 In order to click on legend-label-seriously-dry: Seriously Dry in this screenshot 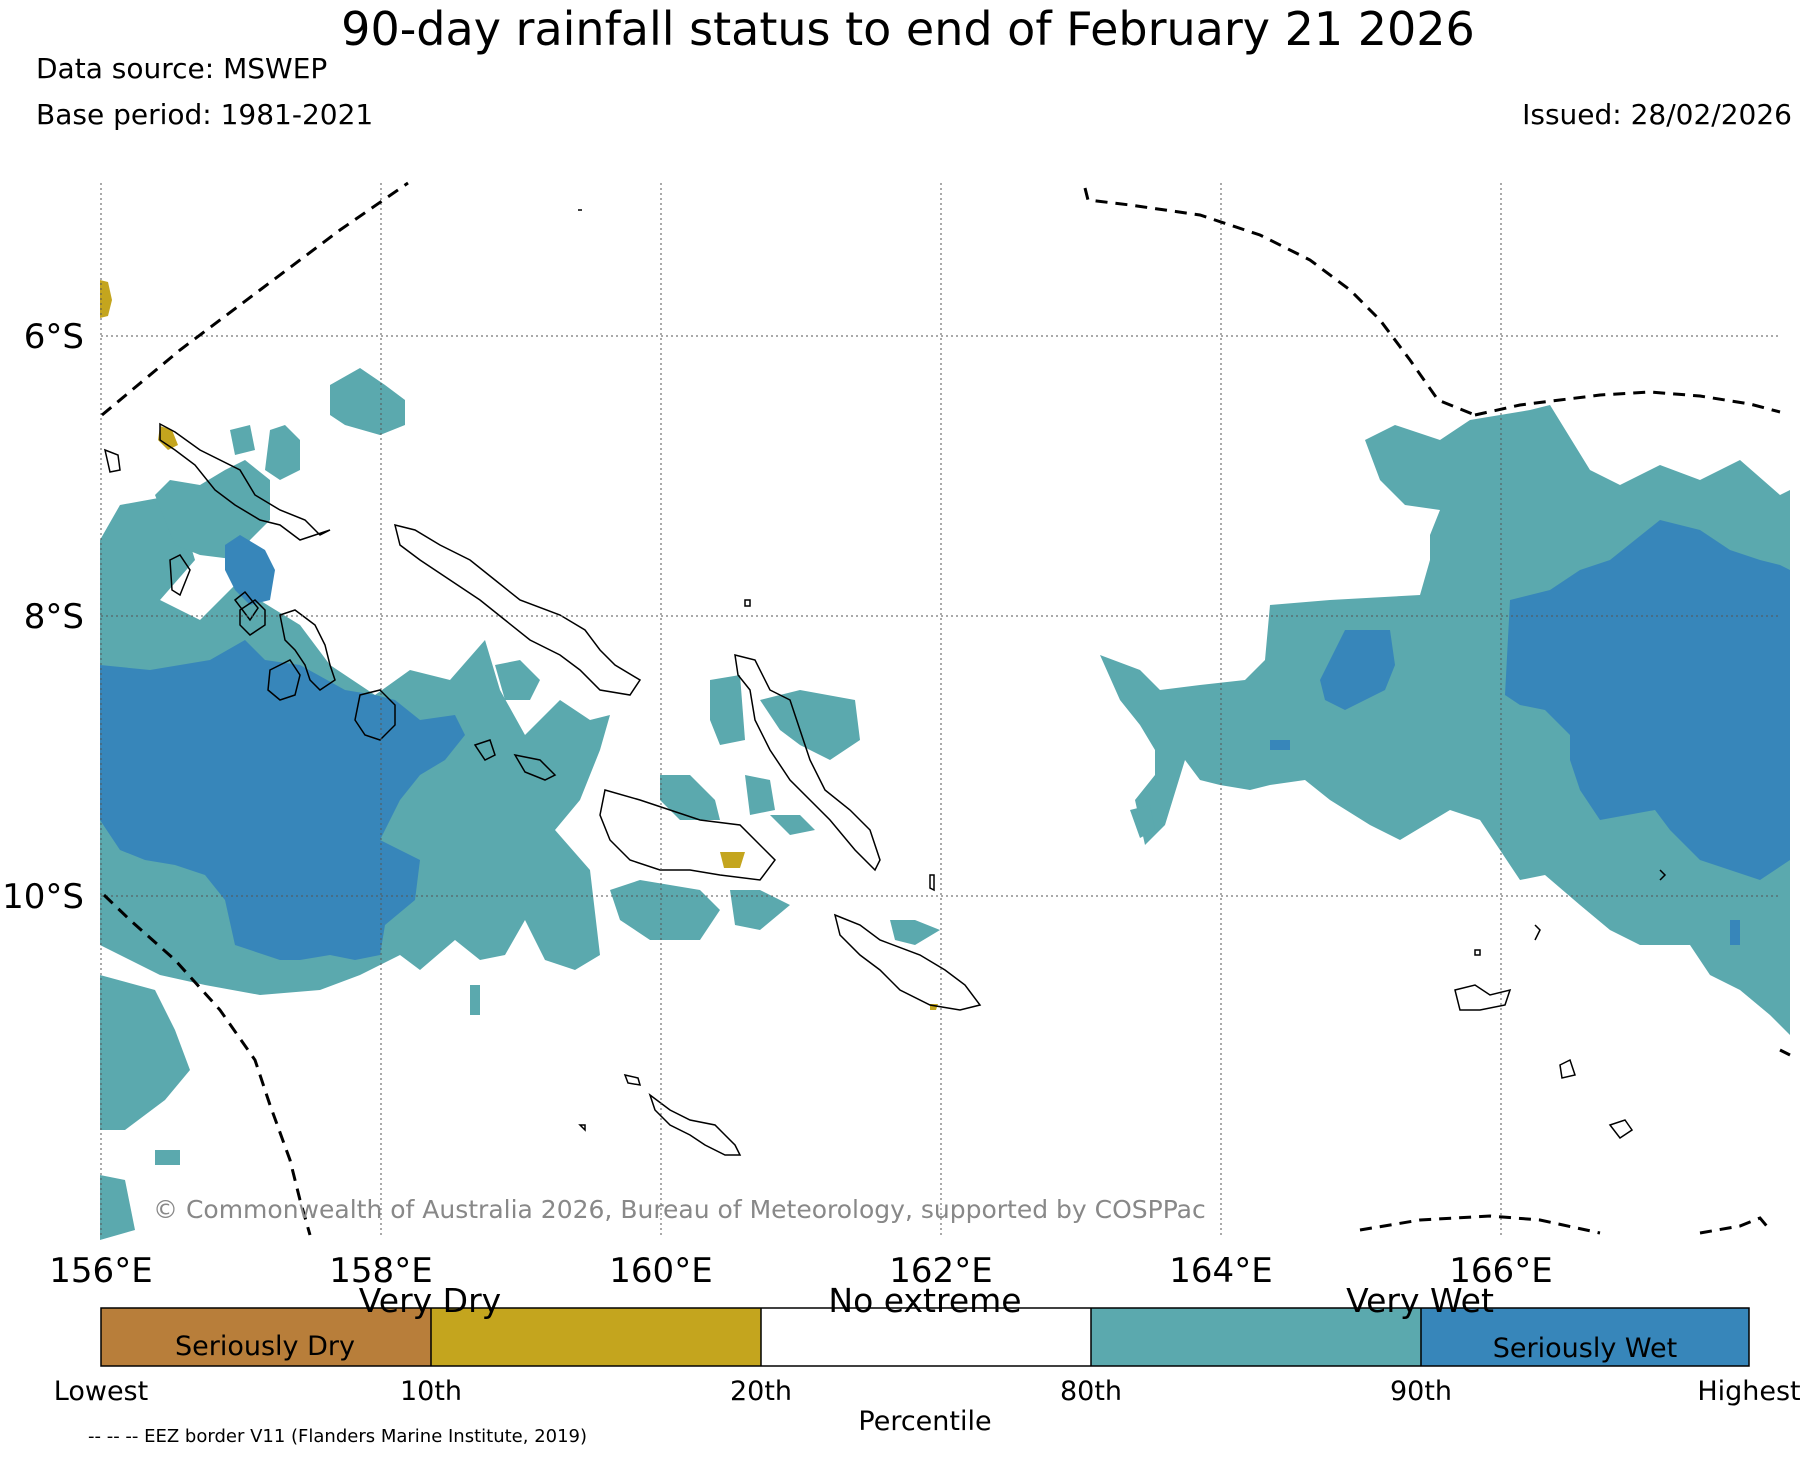, I will do `click(265, 1346)`.